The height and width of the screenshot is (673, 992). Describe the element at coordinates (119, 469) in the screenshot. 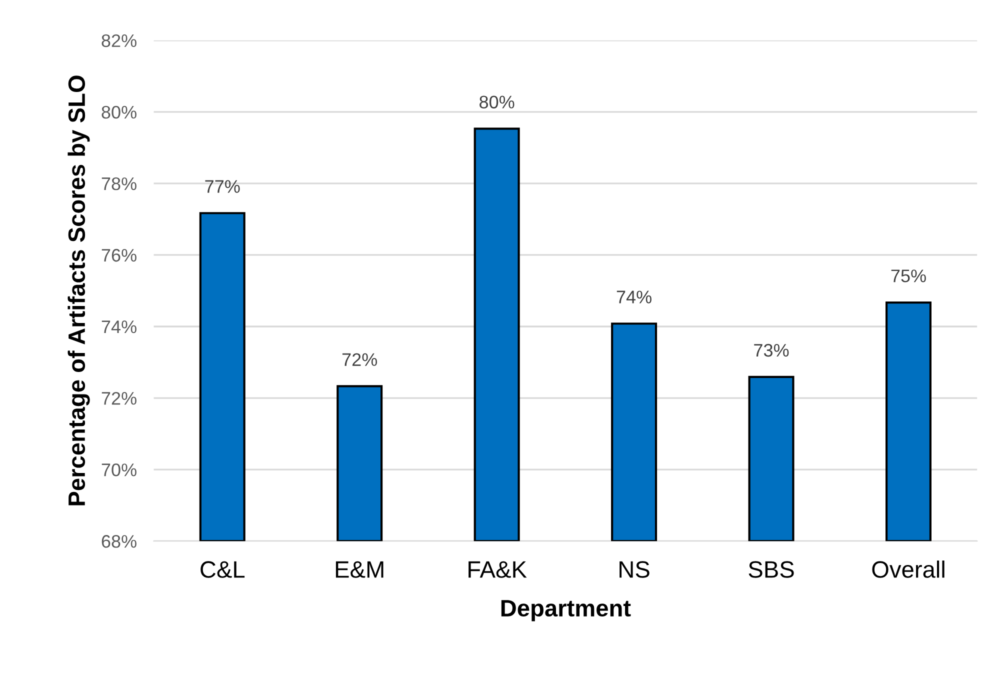

I see `y-tick-label: 70%` at that location.